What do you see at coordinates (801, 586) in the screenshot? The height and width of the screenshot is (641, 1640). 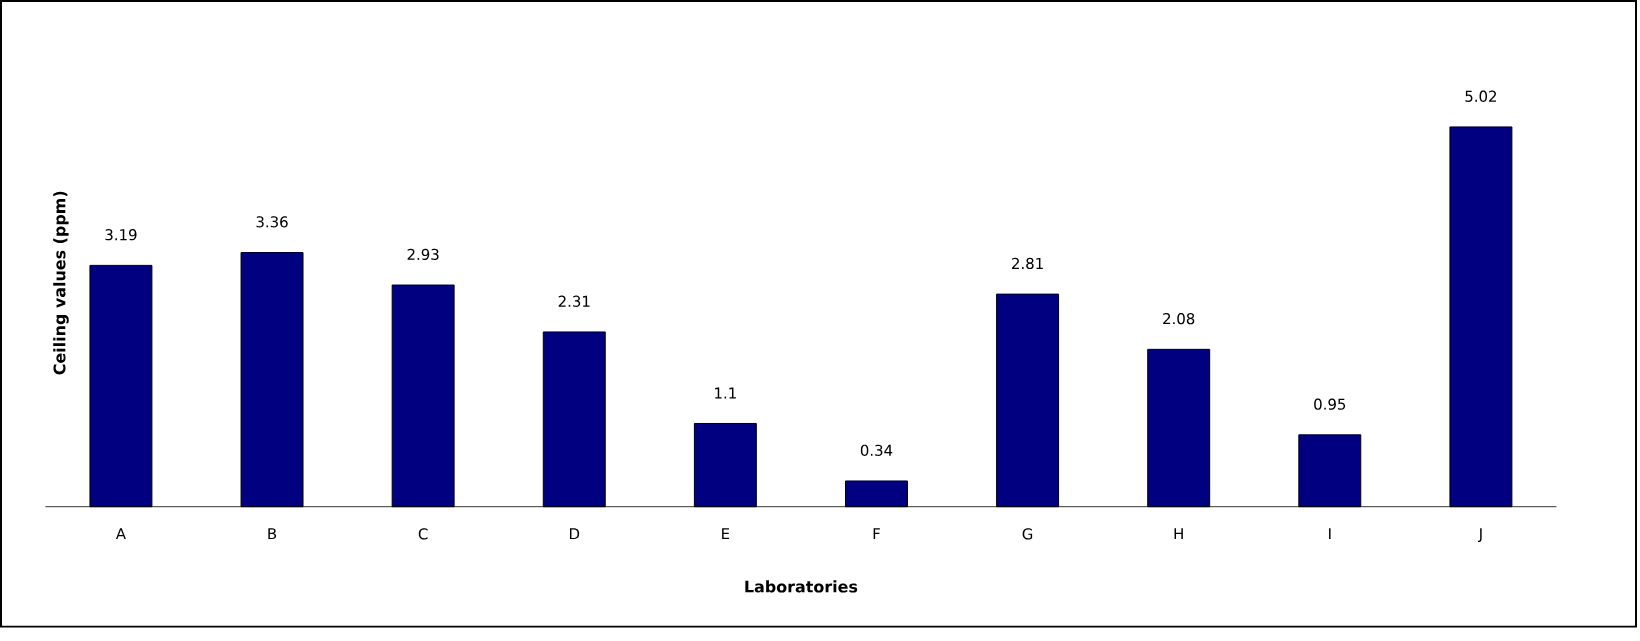 I see `x-axis-title: Laboratories` at bounding box center [801, 586].